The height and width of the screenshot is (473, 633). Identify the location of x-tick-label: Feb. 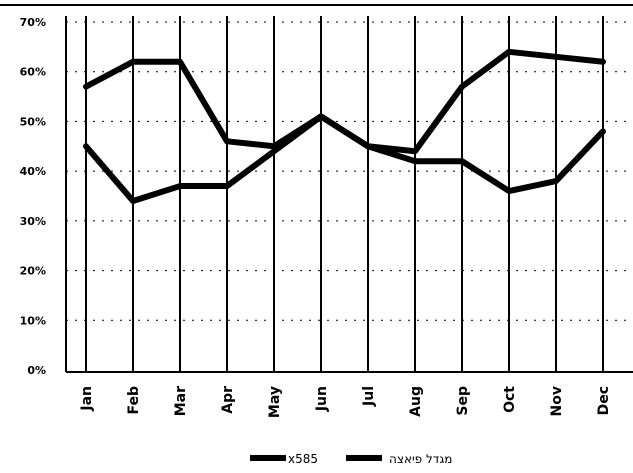
(134, 400).